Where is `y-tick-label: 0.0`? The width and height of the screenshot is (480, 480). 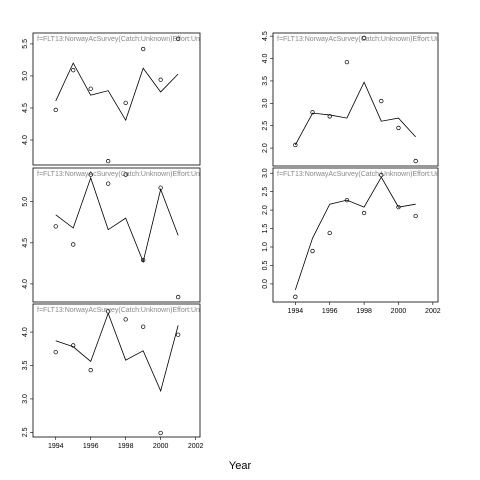
y-tick-label: 0.0 is located at coordinates (265, 284).